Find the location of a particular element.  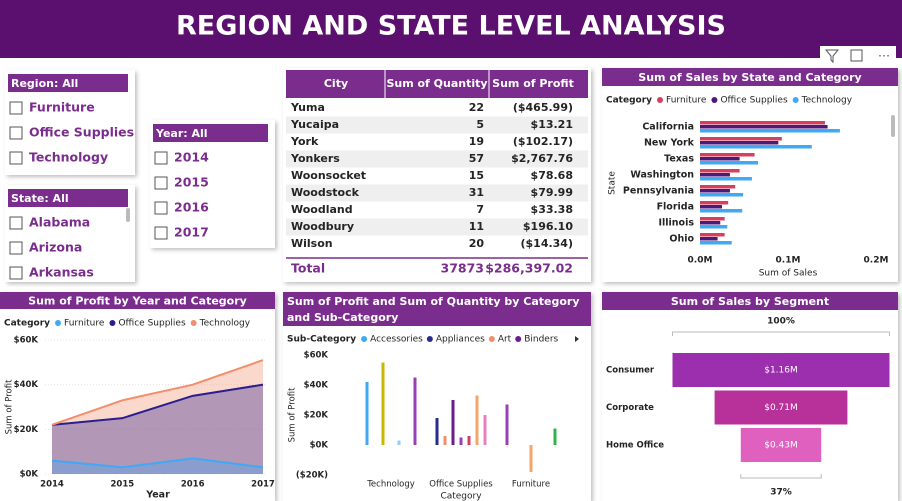

y-tick-label: Ohio is located at coordinates (681, 239).